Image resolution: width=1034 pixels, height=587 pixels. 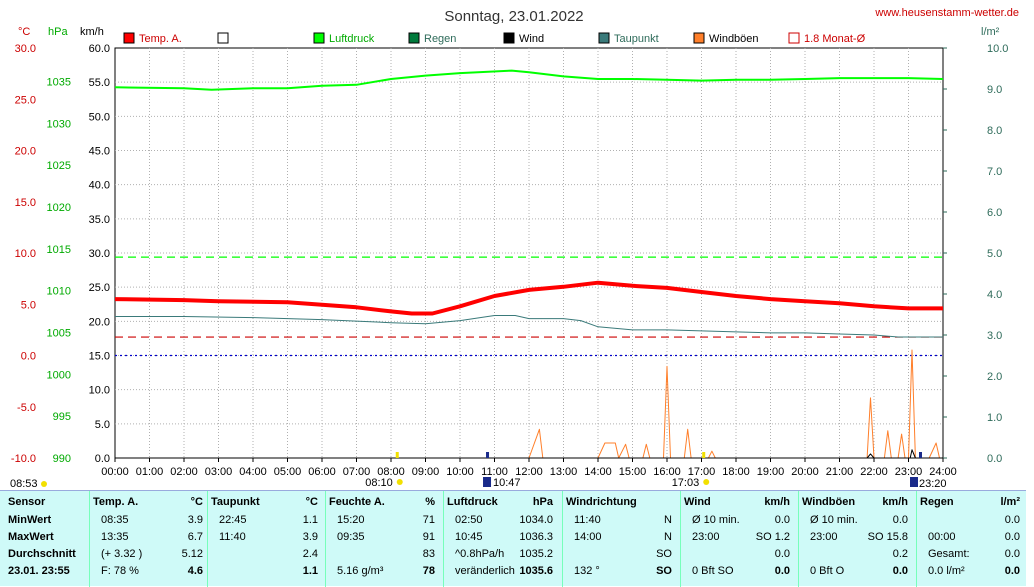 What do you see at coordinates (485, 571) in the screenshot?
I see `stats-cell-label: veränderlich` at bounding box center [485, 571].